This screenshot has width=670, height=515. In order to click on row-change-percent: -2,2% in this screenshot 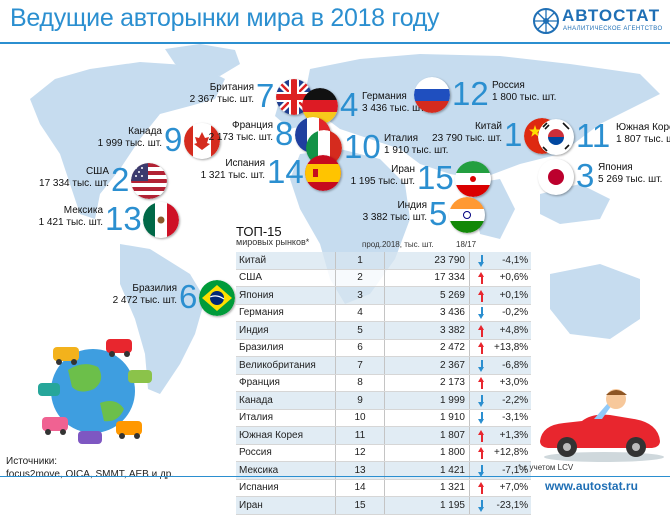, I will do `click(513, 400)`.